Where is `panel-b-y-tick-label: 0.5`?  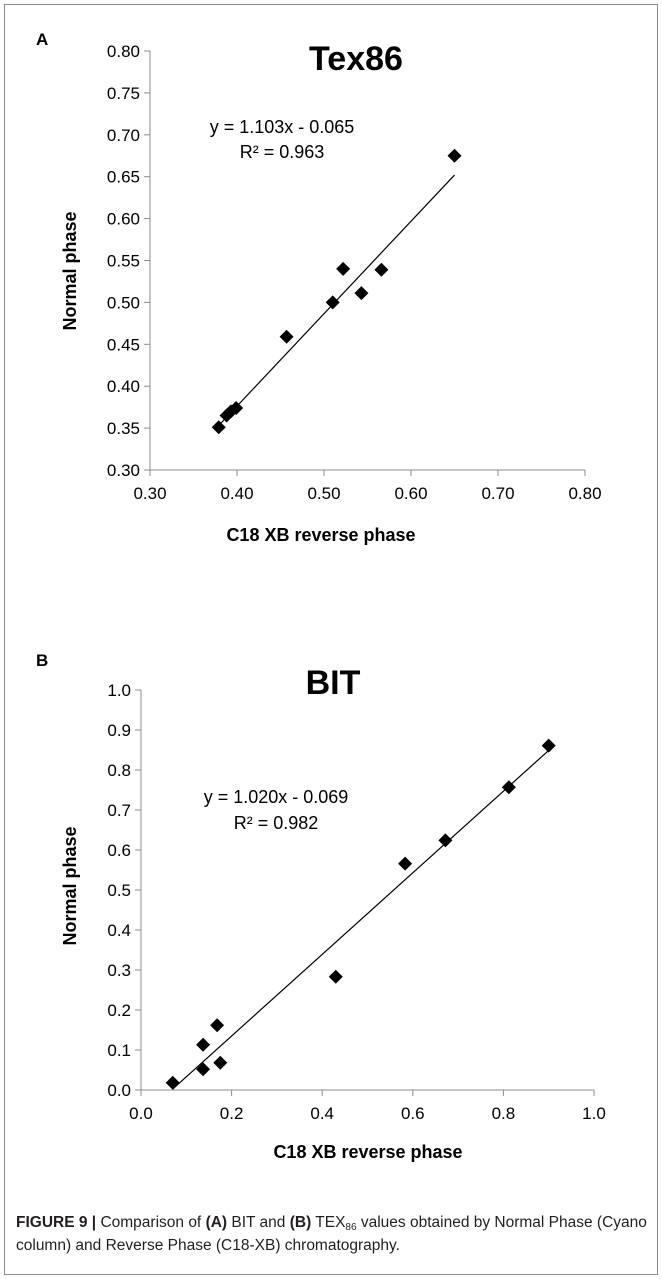 panel-b-y-tick-label: 0.5 is located at coordinates (119, 890).